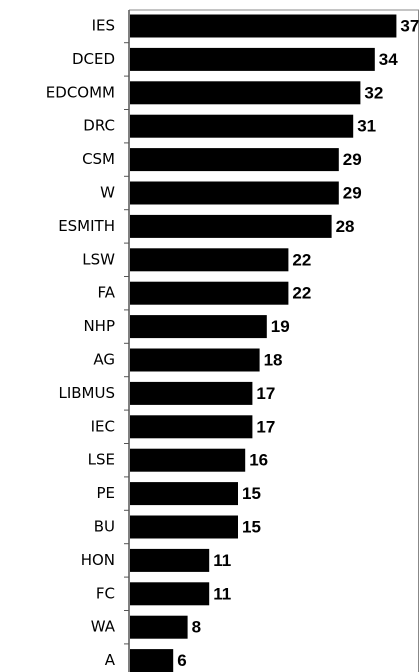 The width and height of the screenshot is (419, 672). Describe the element at coordinates (103, 26) in the screenshot. I see `category-label: IES` at that location.